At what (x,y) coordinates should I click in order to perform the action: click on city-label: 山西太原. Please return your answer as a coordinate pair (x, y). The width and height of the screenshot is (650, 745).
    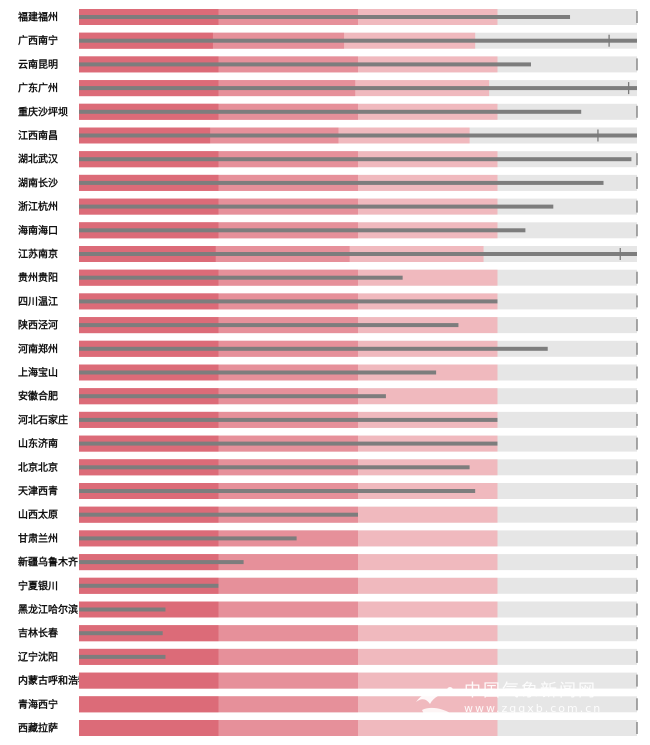
    Looking at the image, I should click on (38, 514).